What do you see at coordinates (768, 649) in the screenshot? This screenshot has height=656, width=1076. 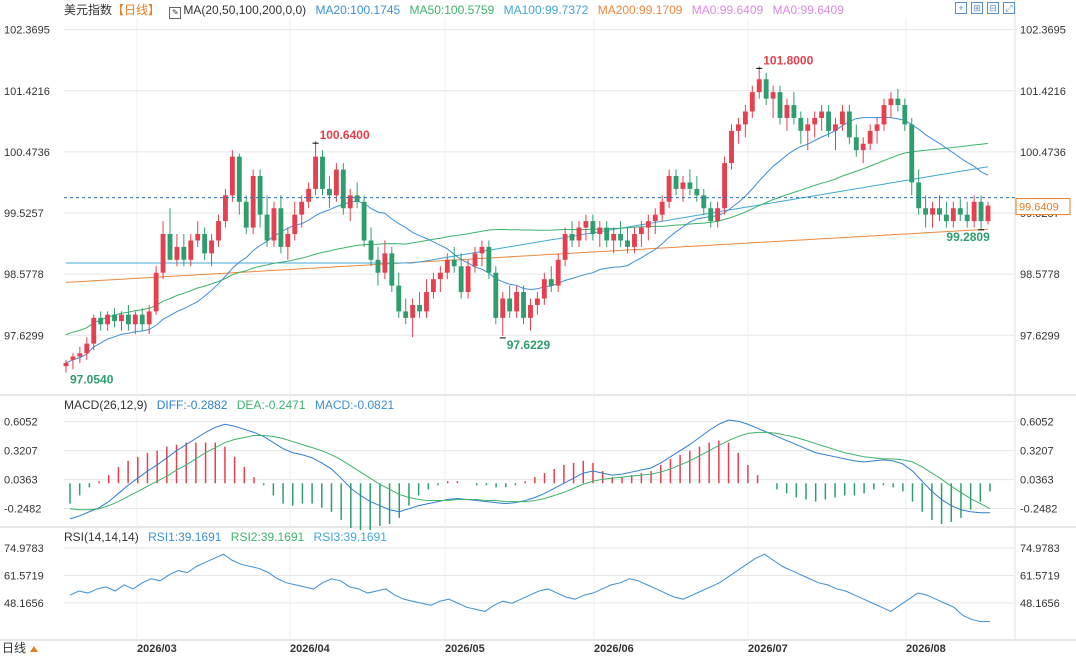 I see `x-axis-label: 2026/07` at bounding box center [768, 649].